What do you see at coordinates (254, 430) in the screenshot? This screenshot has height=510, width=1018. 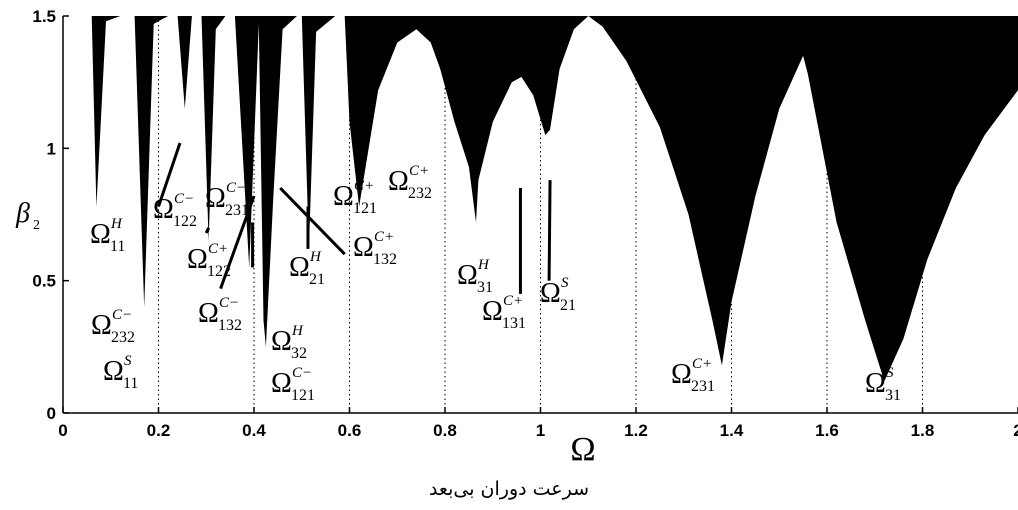 I see `x-tick-label: 0.4` at bounding box center [254, 430].